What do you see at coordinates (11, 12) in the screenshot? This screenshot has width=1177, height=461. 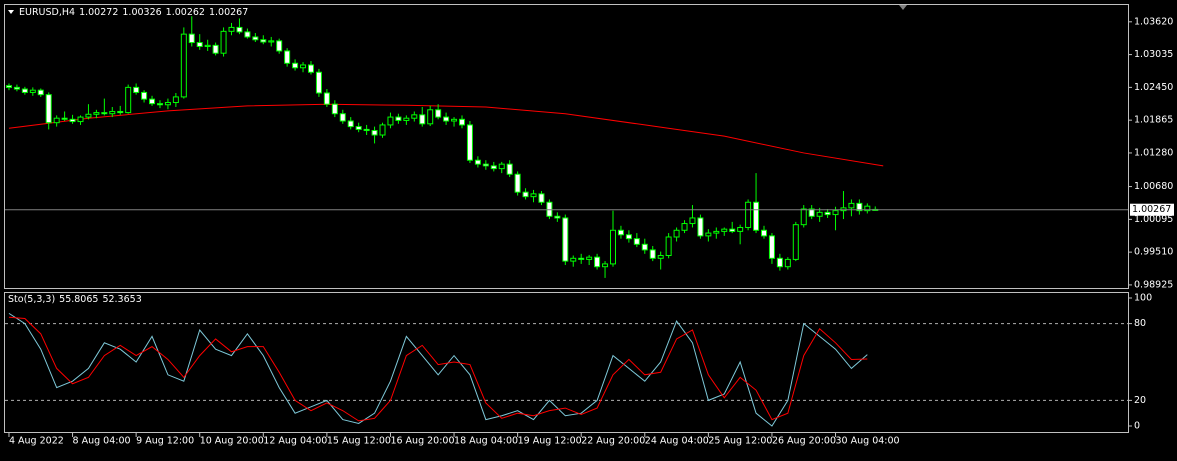 I see `menu-triangle` at bounding box center [11, 12].